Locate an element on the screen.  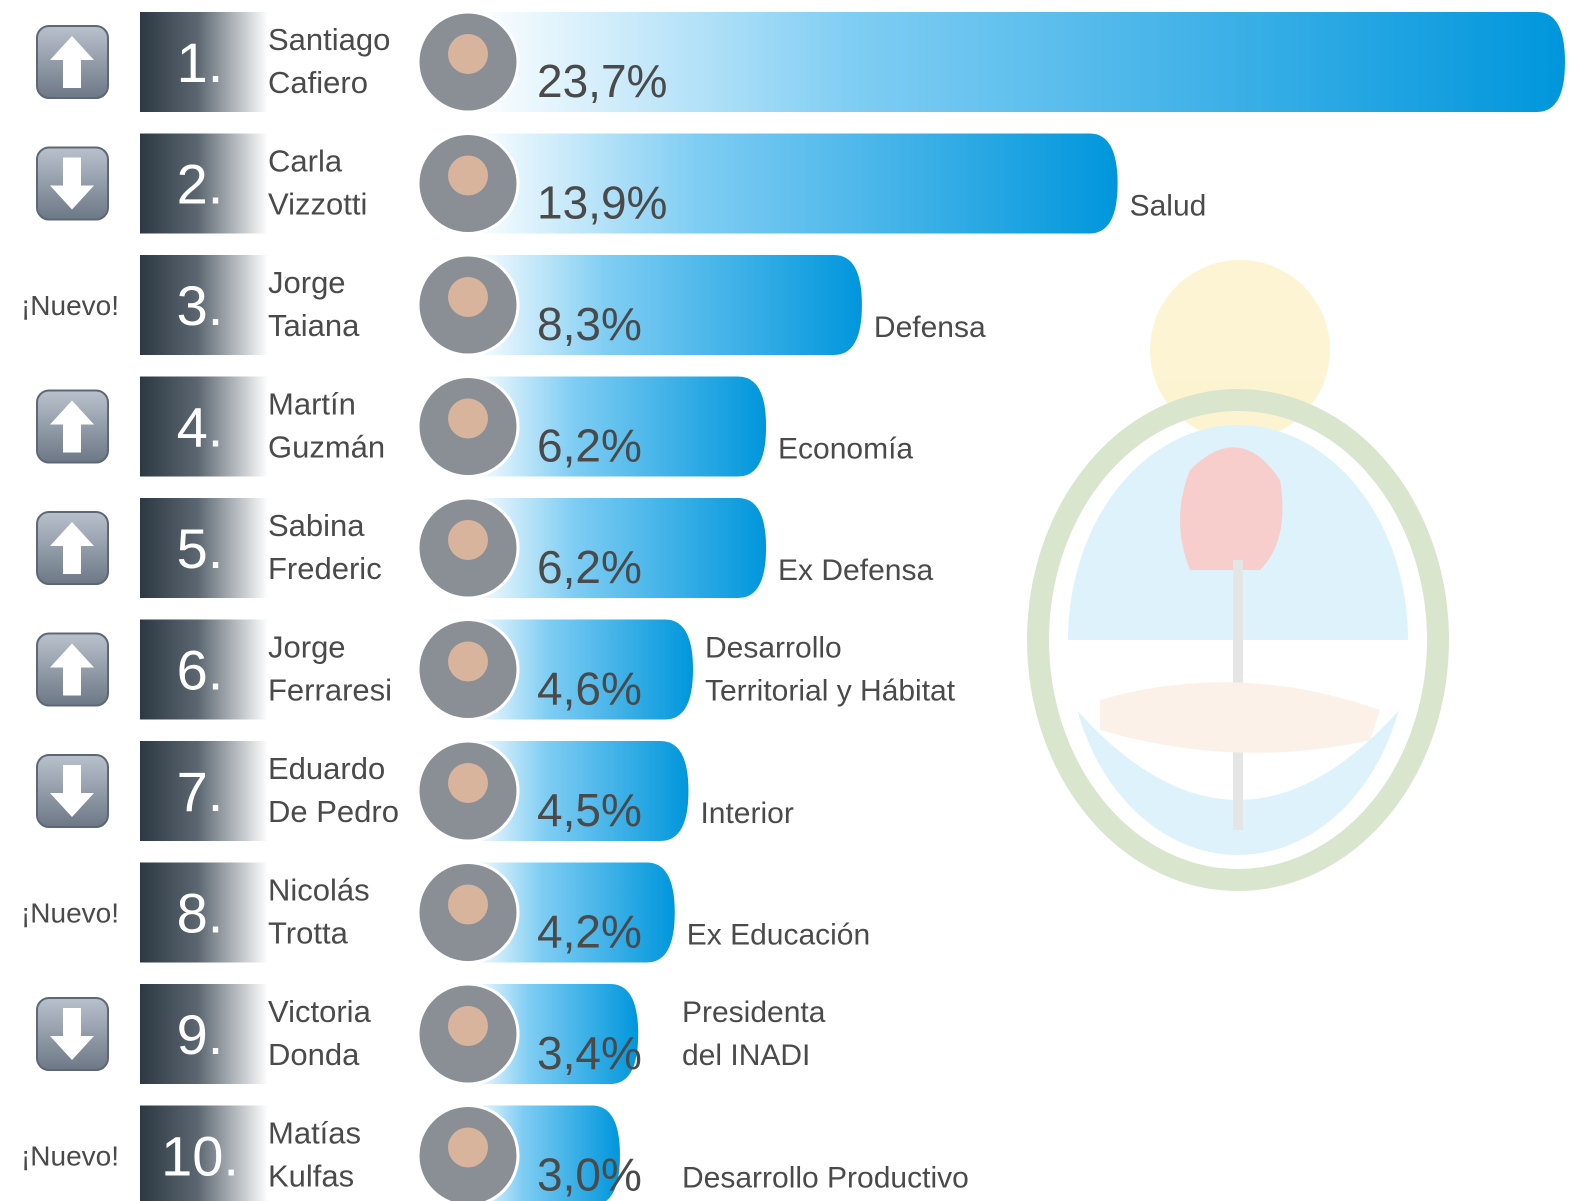
role: Desarrollo Productivo is located at coordinates (825, 1178).